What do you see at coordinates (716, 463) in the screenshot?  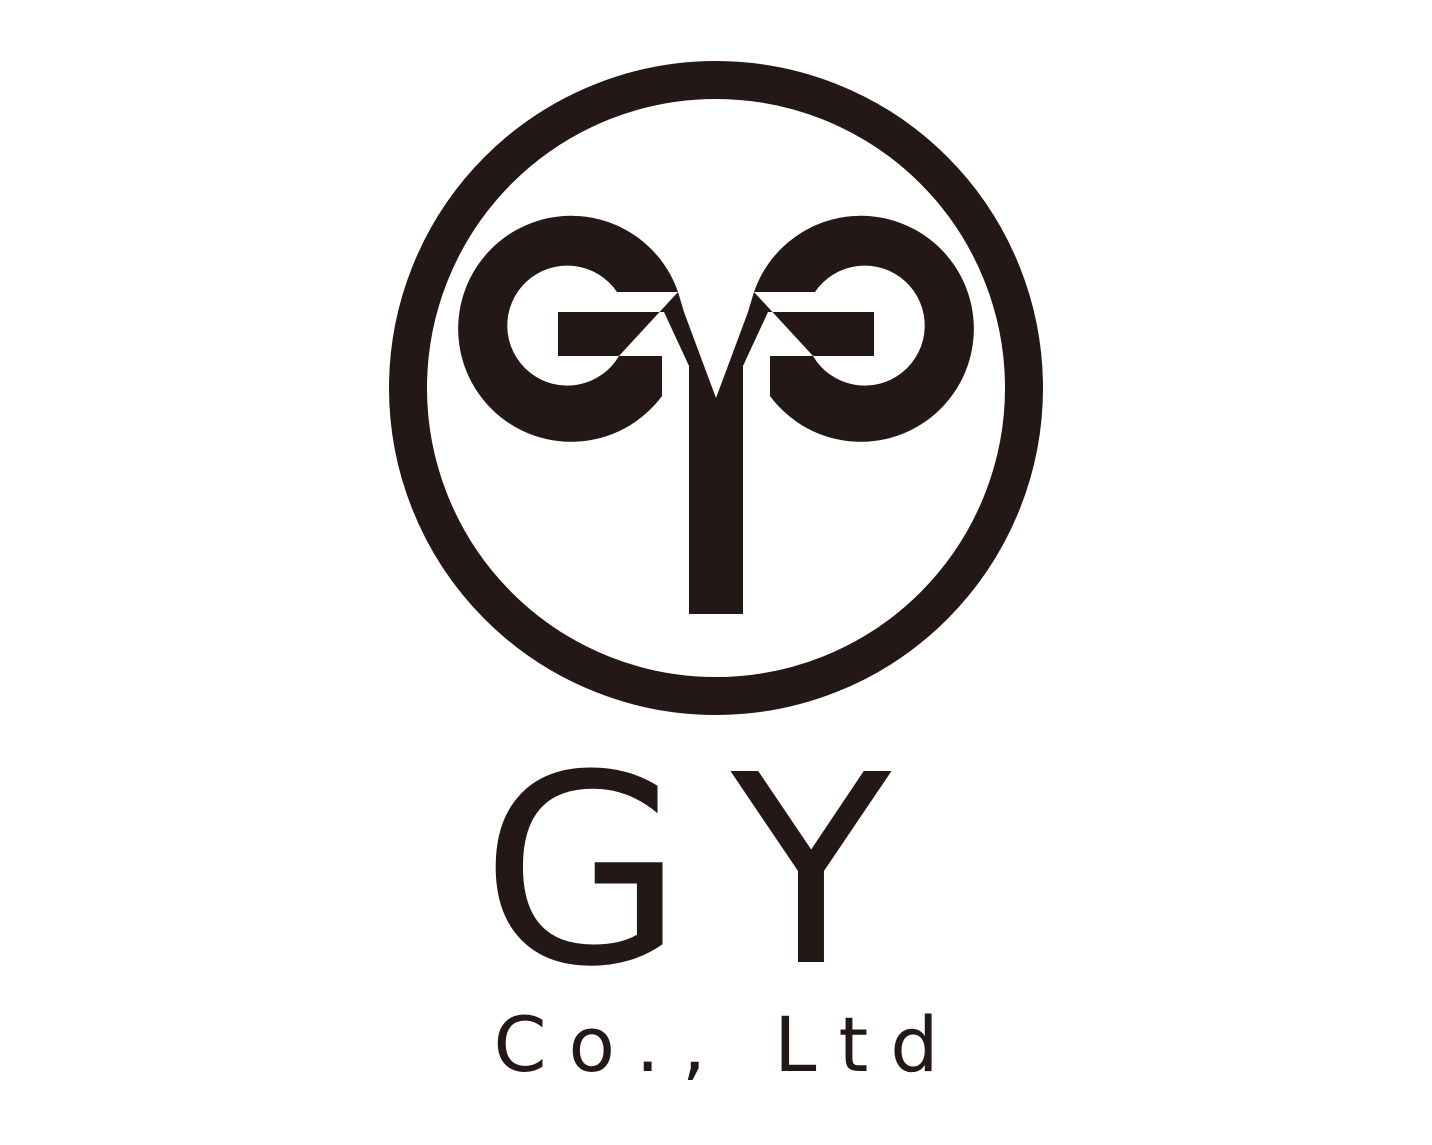 I see `y-shape` at bounding box center [716, 463].